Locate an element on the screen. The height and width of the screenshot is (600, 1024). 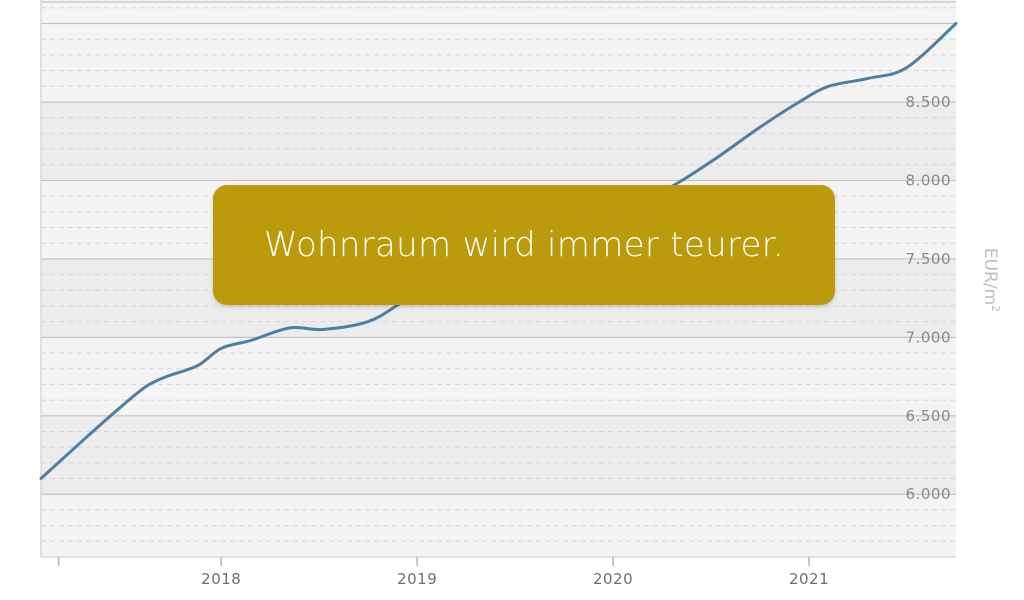
y-tick-labels: 6.000 6.500 7.000 7.500 8.000 8.500 is located at coordinates (928, 298).